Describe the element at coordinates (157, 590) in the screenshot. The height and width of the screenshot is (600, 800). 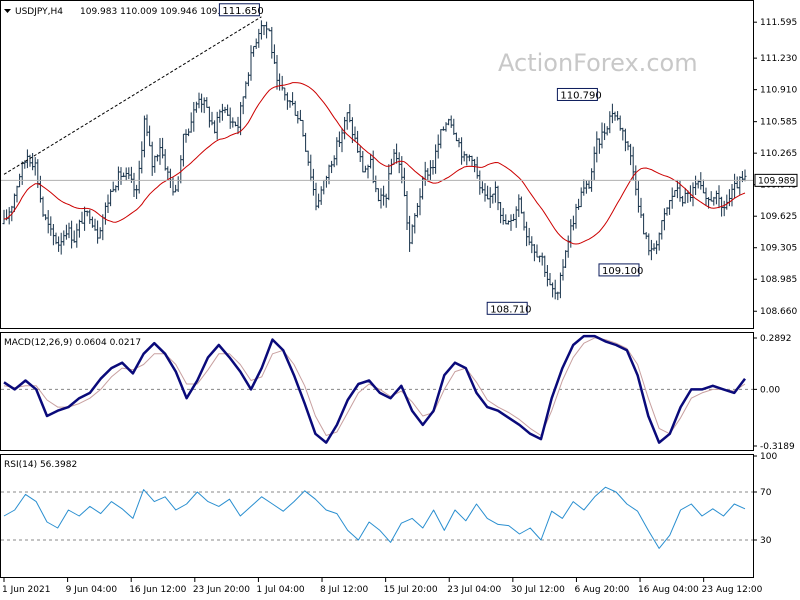
I see `time-tick-label: 16 Jun 12:00` at that location.